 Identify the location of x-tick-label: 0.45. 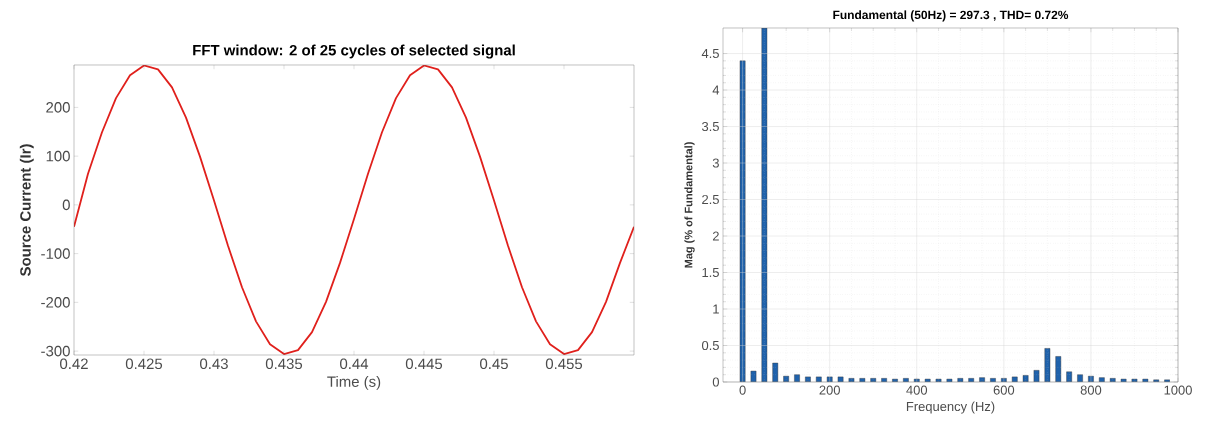
(494, 364).